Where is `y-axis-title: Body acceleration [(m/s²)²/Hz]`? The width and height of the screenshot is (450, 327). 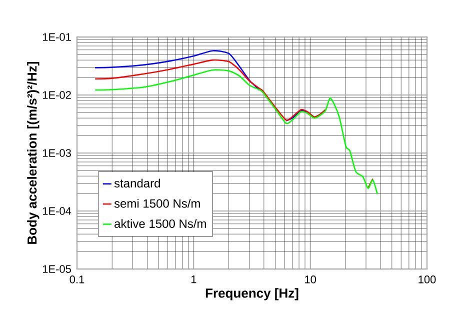 y-axis-title: Body acceleration [(m/s²)²/Hz] is located at coordinates (33, 153).